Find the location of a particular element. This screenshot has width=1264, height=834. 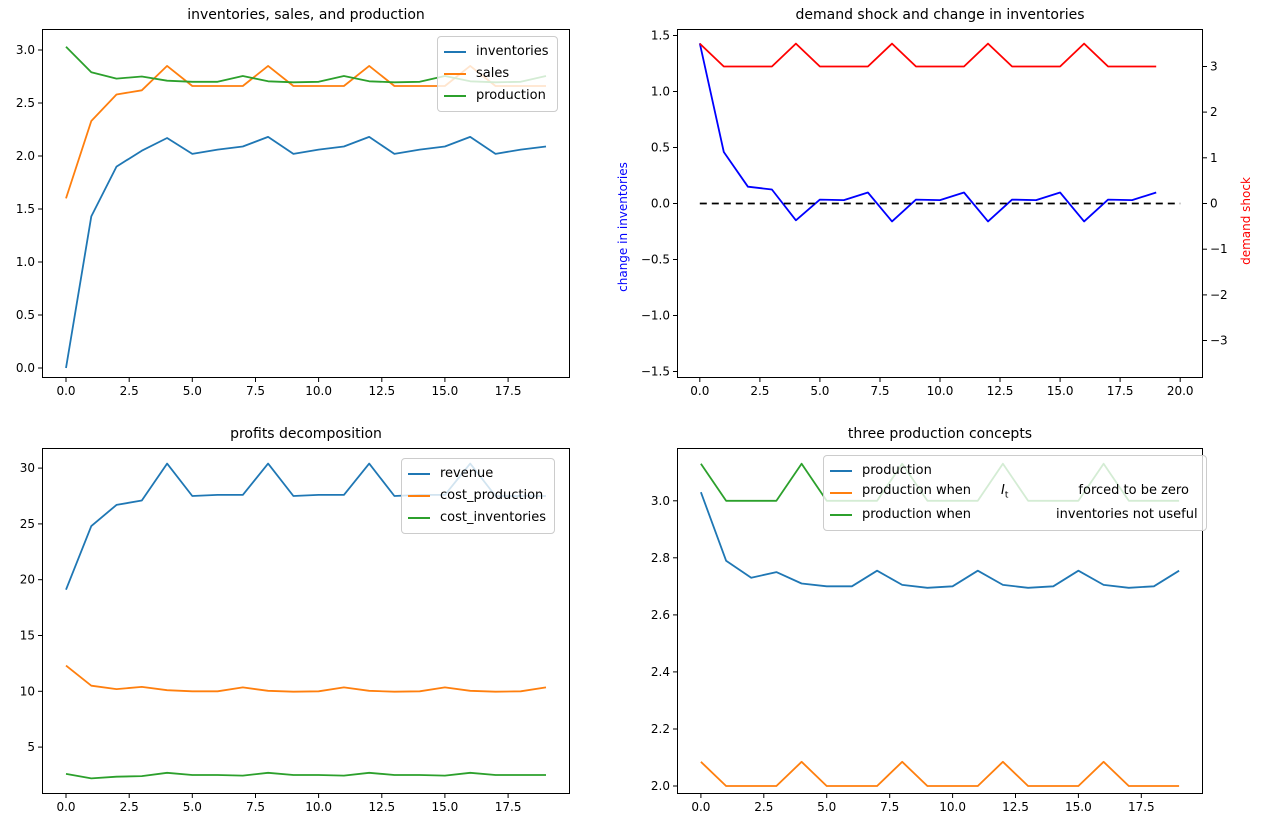

y-tick-label: 2.8 is located at coordinates (660, 558).